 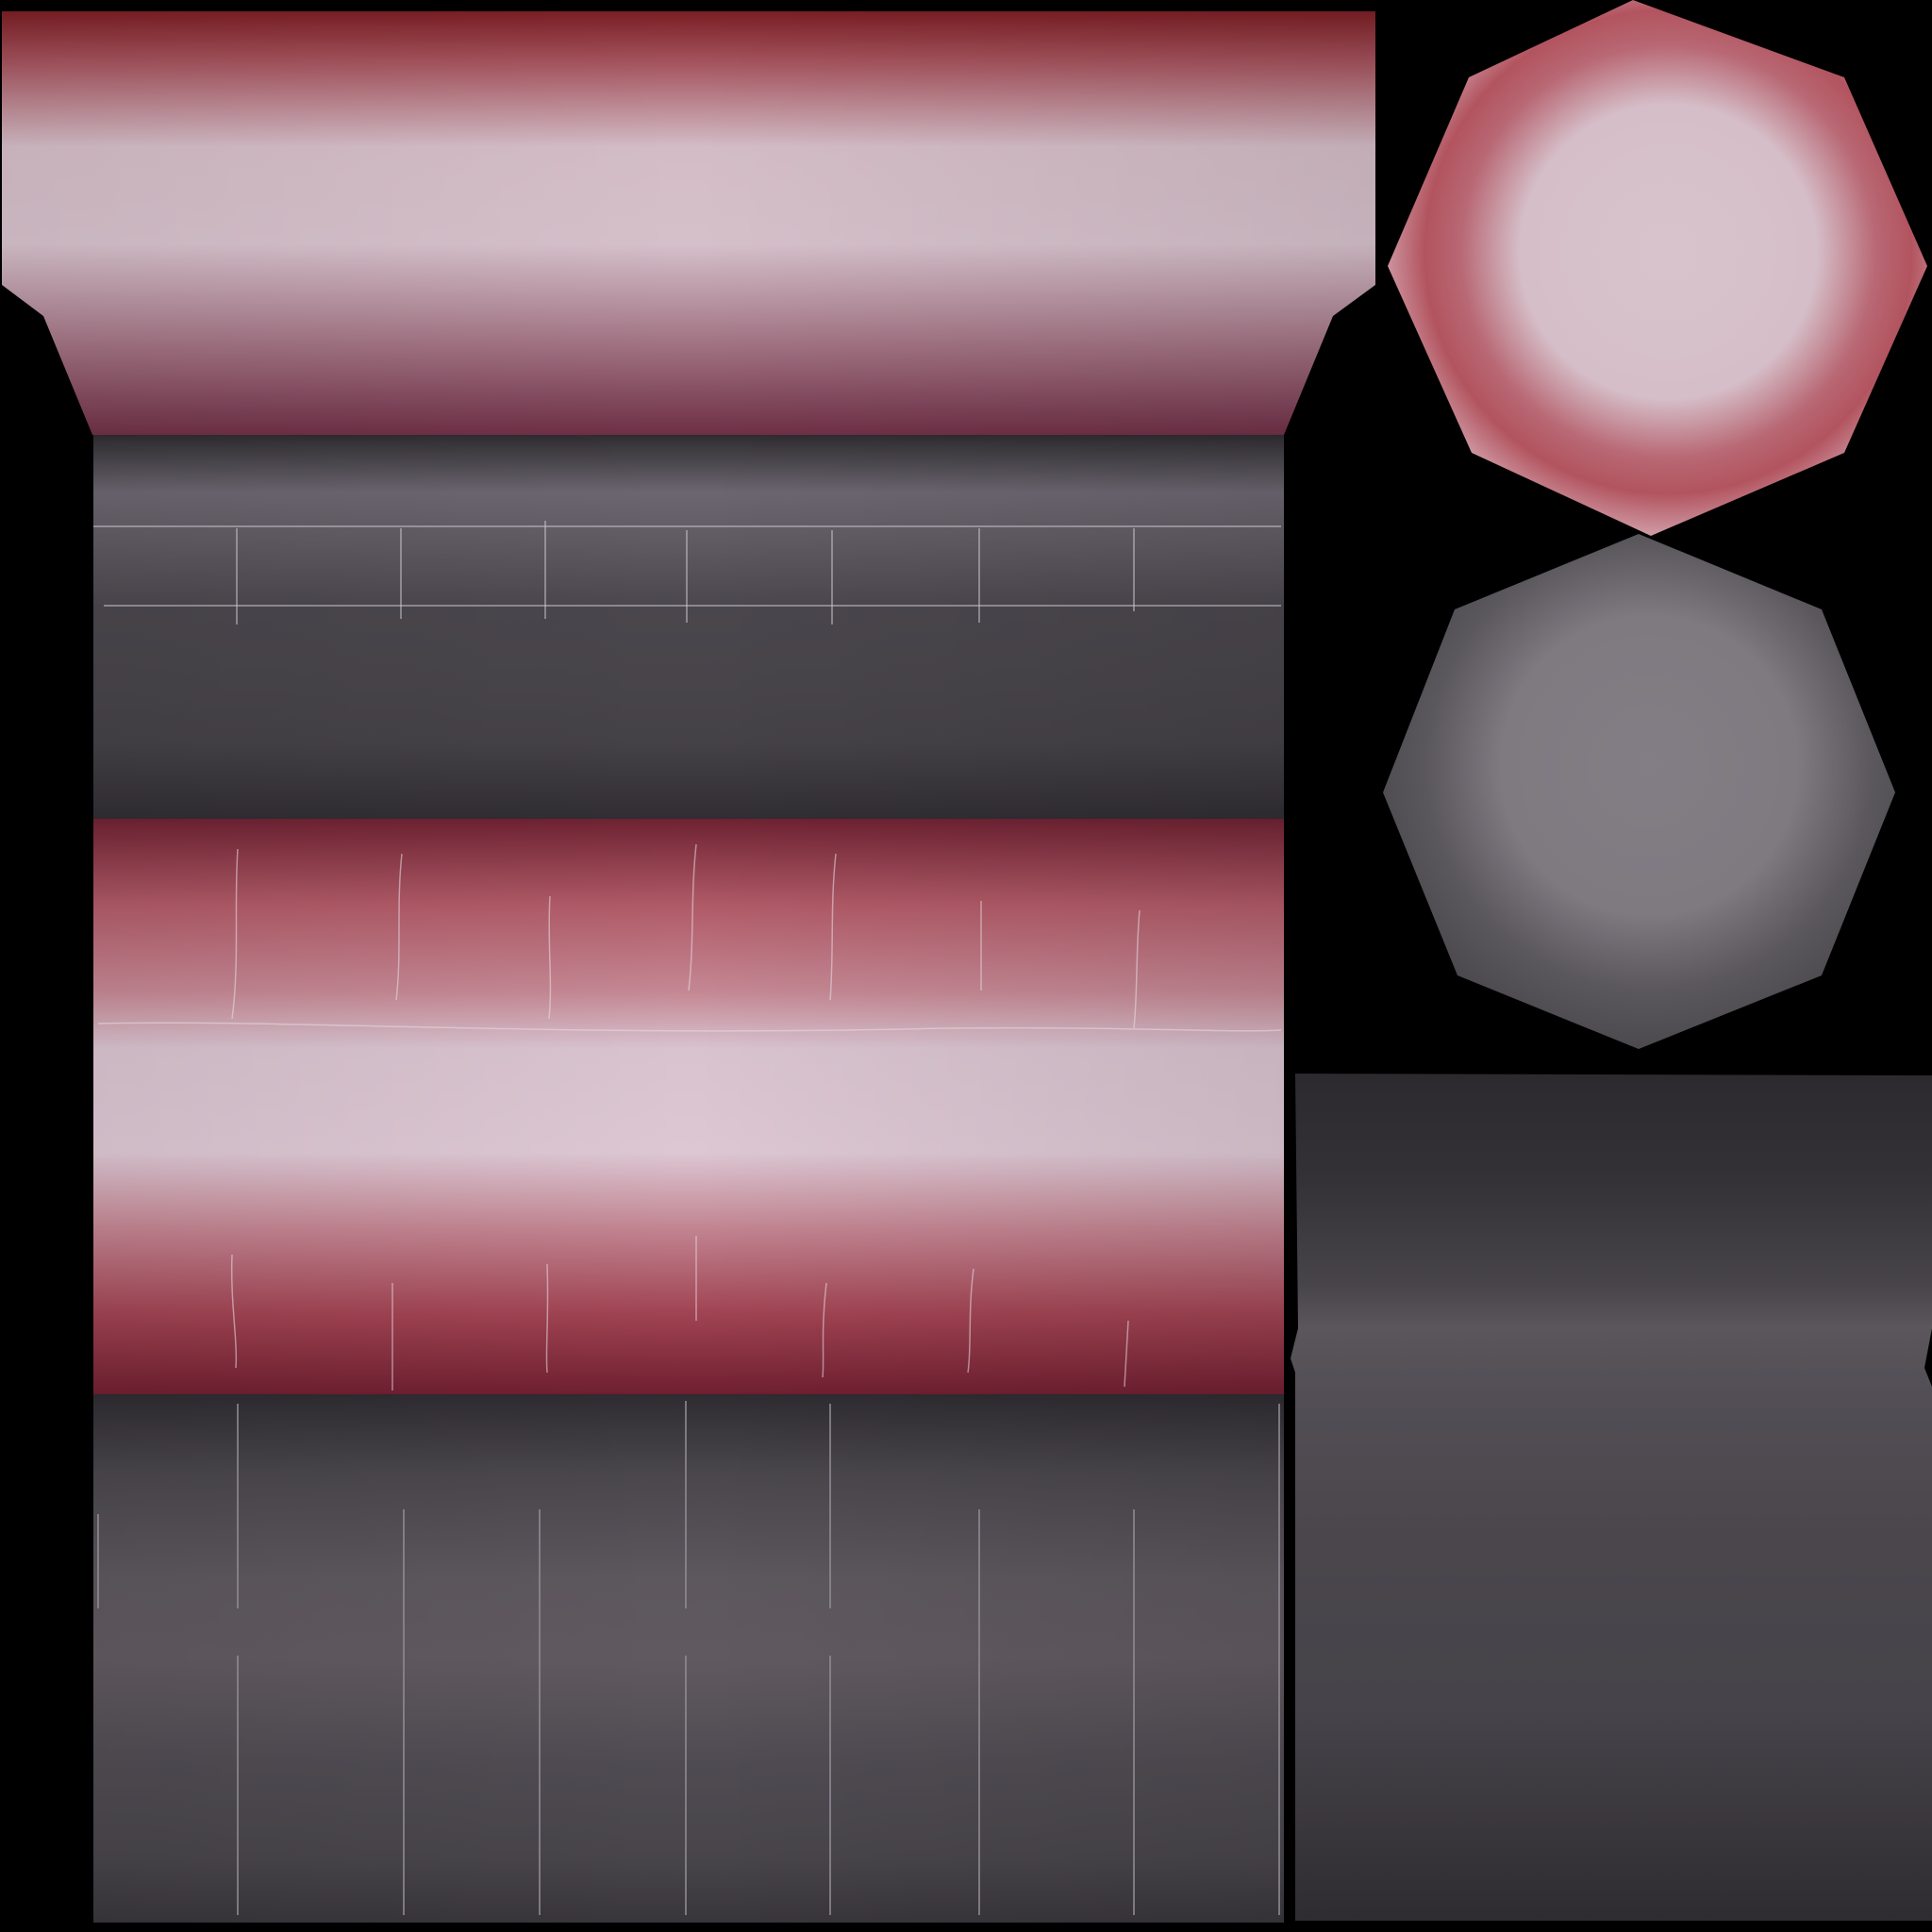 What do you see at coordinates (1611, 1498) in the screenshot?
I see `right-gray-panel` at bounding box center [1611, 1498].